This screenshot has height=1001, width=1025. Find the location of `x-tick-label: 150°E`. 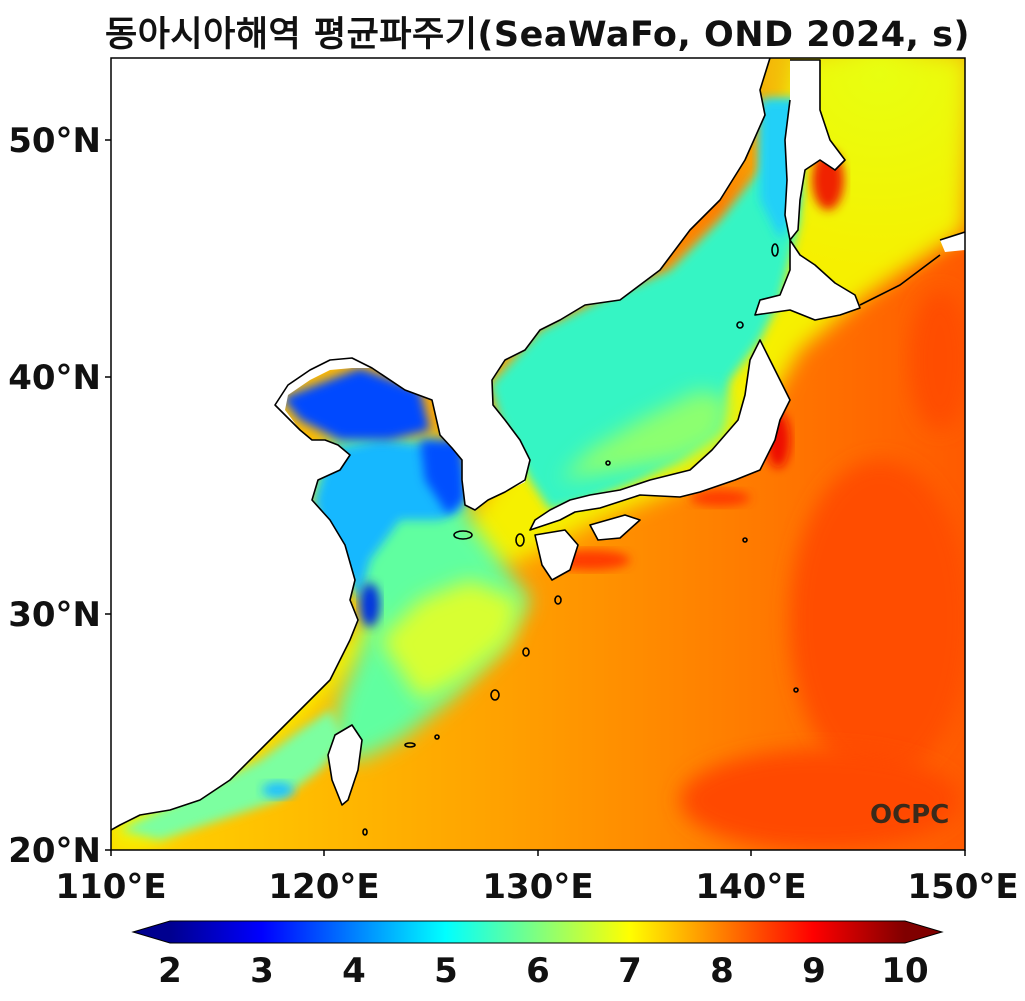

x-tick-label: 150°E is located at coordinates (962, 887).